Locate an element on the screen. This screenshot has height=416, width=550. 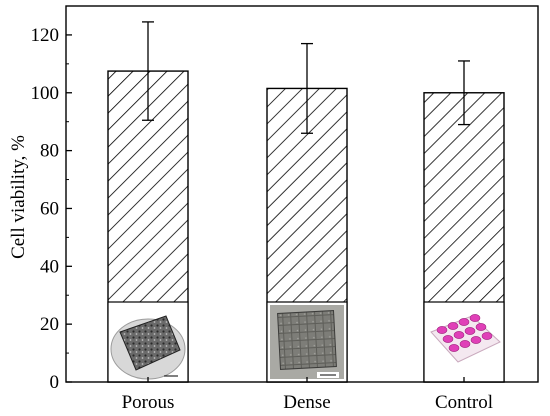
y-tick-label-60: 60 is located at coordinates (49, 208).